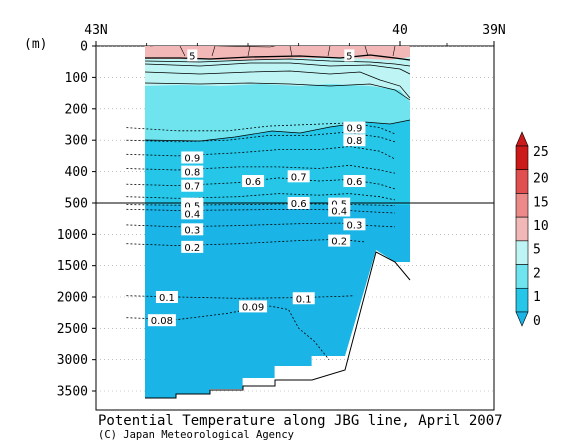 This screenshot has width=570, height=441. Describe the element at coordinates (72, 298) in the screenshot. I see `y-tick-label: 2000` at that location.